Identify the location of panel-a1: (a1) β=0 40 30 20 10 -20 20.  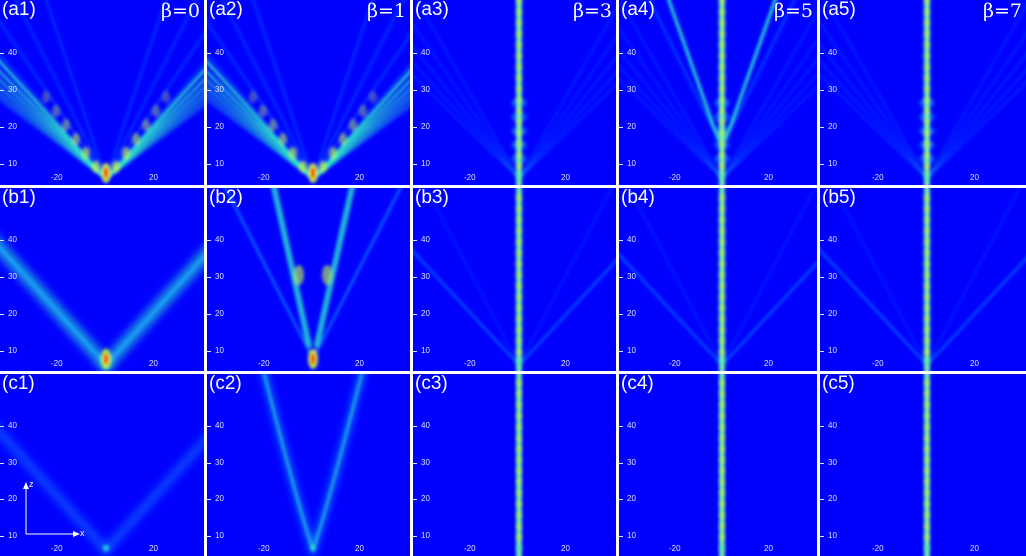
(102, 92).